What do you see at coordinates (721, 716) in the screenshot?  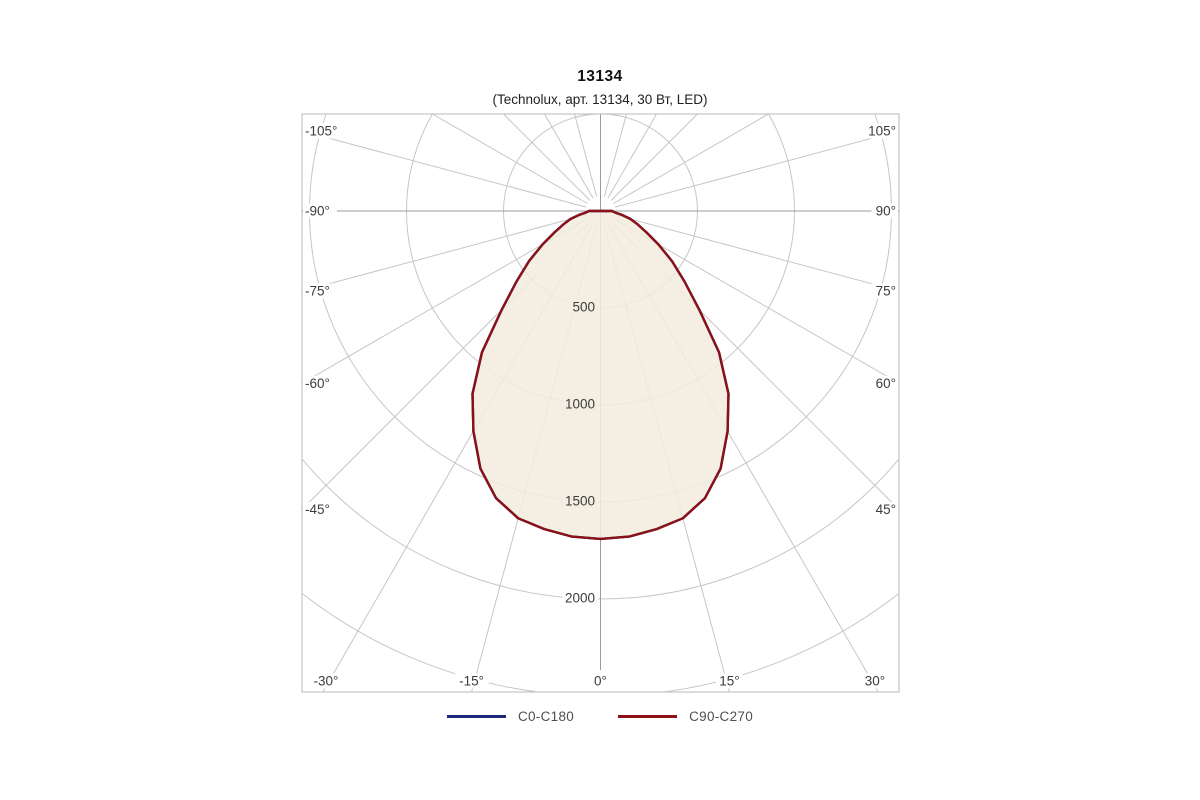 I see `legend-label-c90-c270: C90-C270` at bounding box center [721, 716].